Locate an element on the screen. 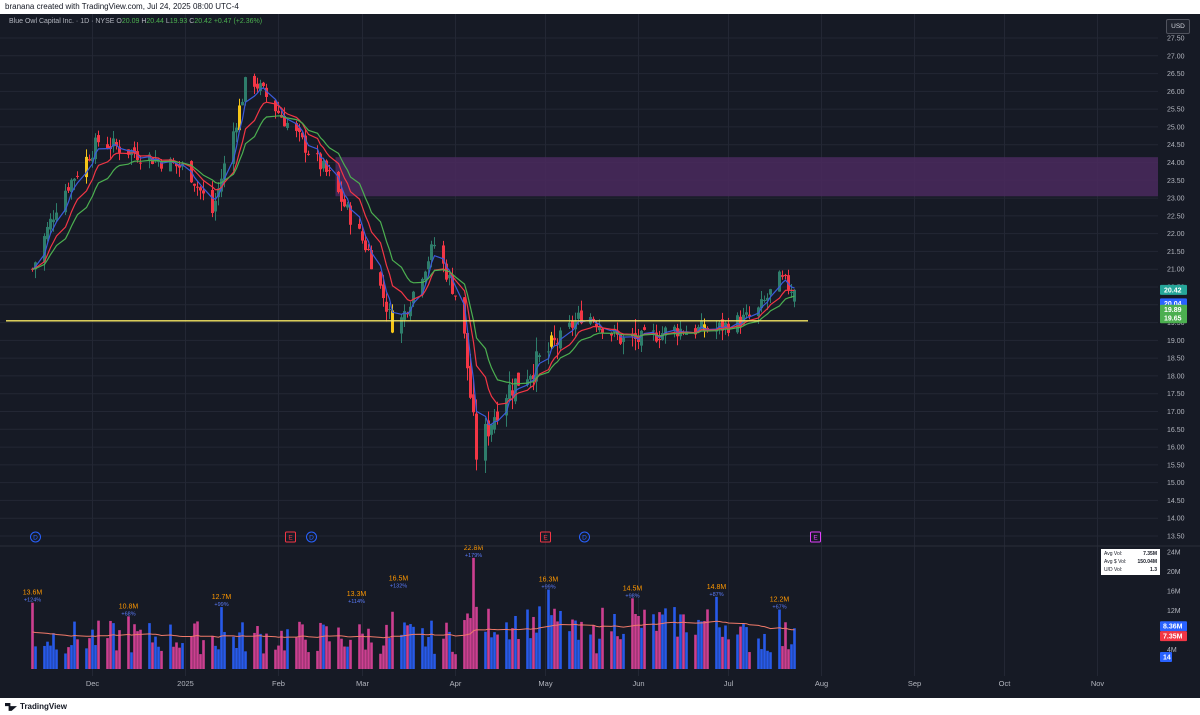 This screenshot has width=1200, height=715. event-marker-letter: E is located at coordinates (545, 538).